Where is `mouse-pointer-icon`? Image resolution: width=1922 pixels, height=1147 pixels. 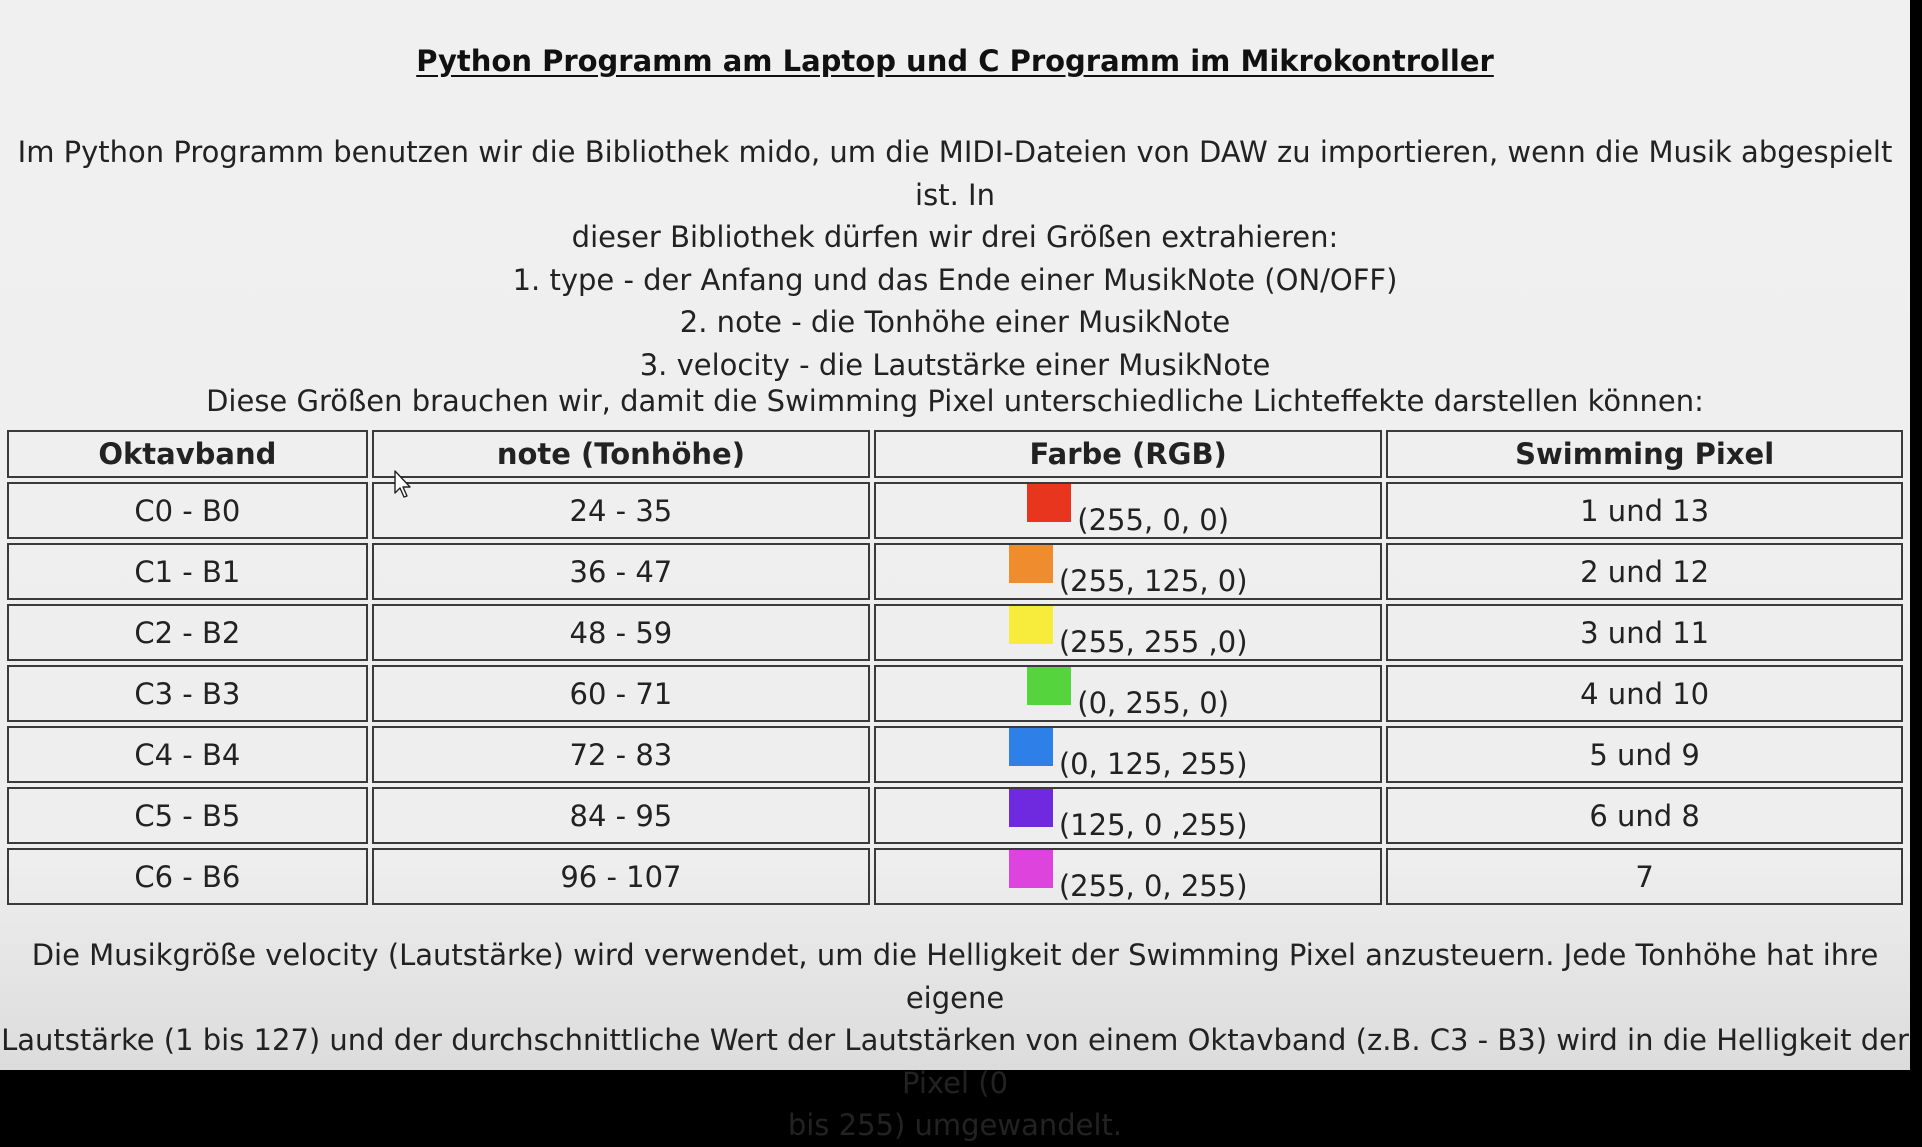 mouse-pointer-icon is located at coordinates (402, 484).